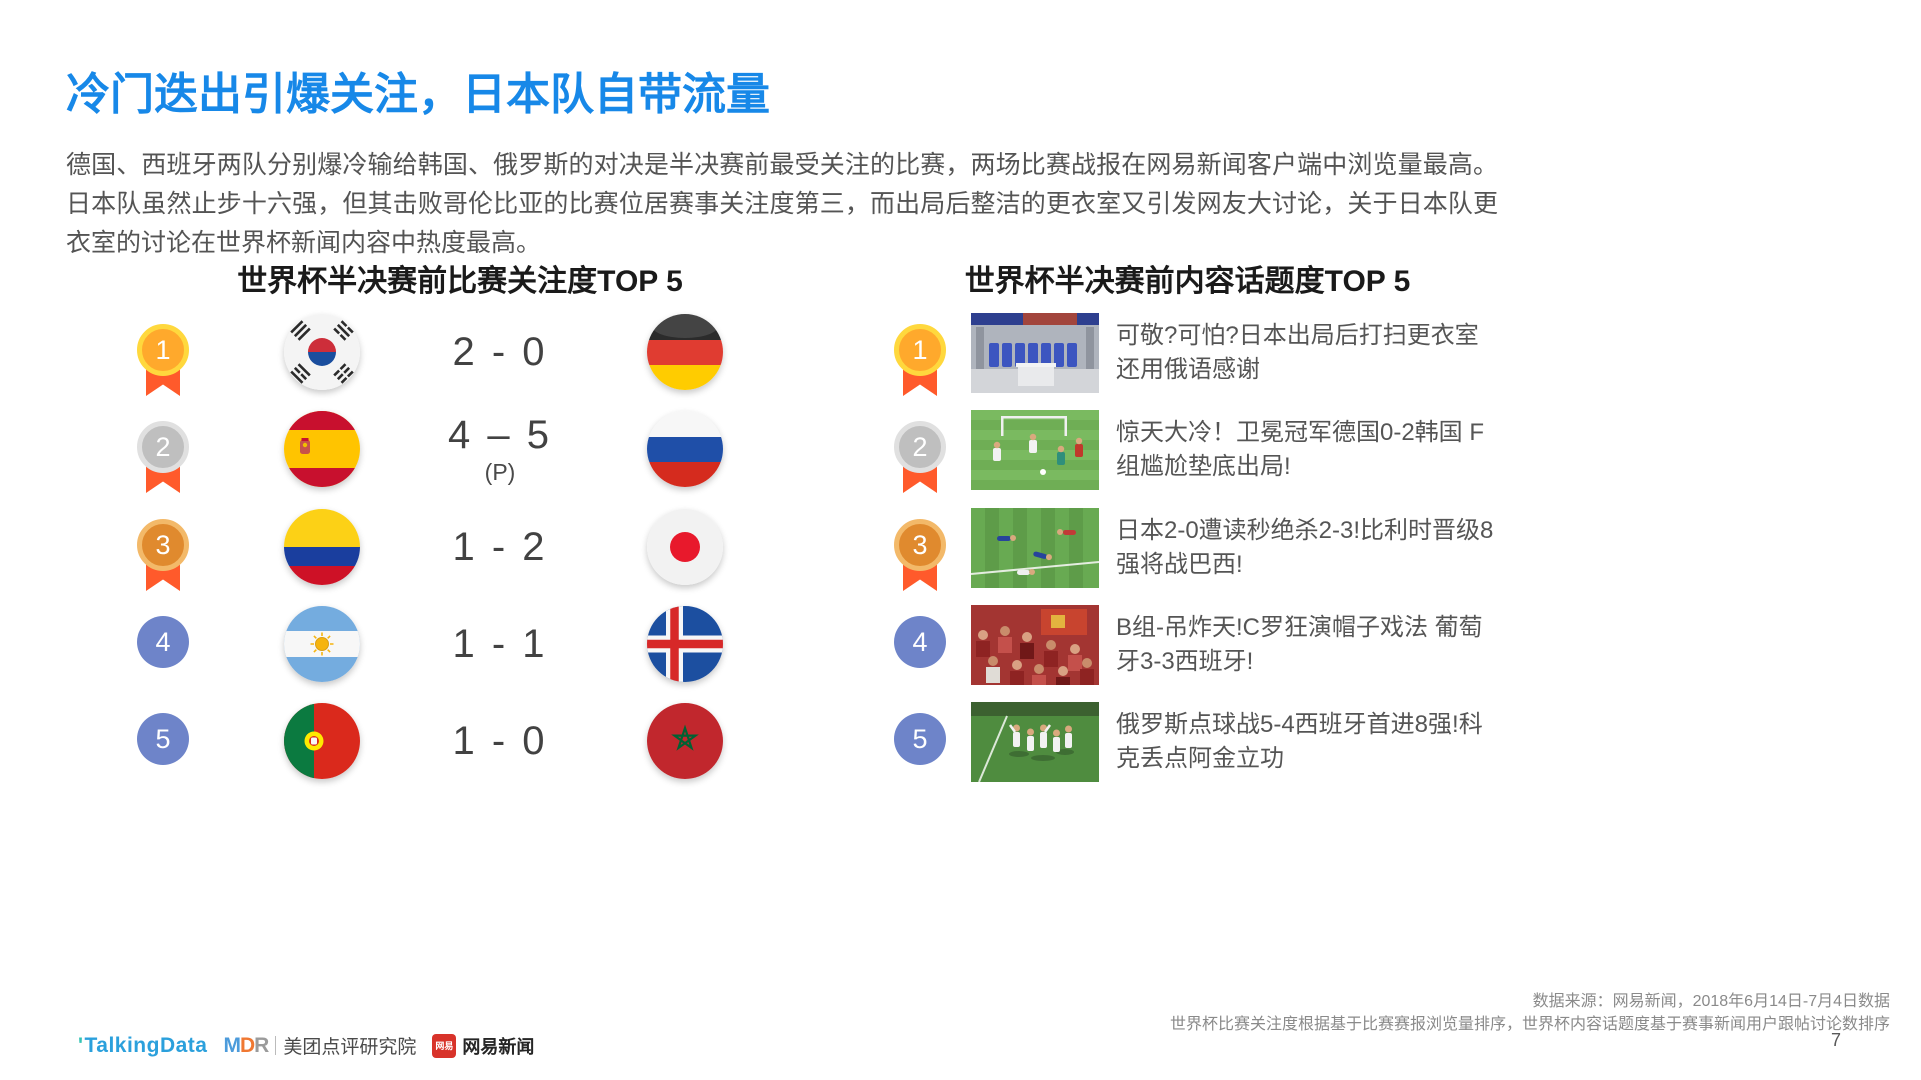 This screenshot has height=1080, width=1921. I want to click on germany-flag-icon, so click(685, 352).